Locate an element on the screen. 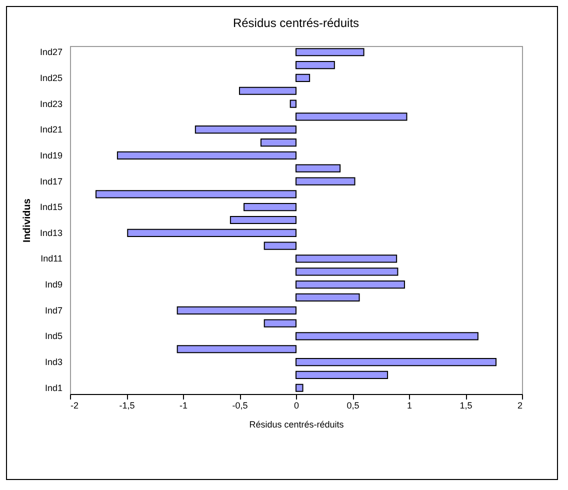 This screenshot has height=490, width=568. y-tick-label: Ind7 is located at coordinates (53, 310).